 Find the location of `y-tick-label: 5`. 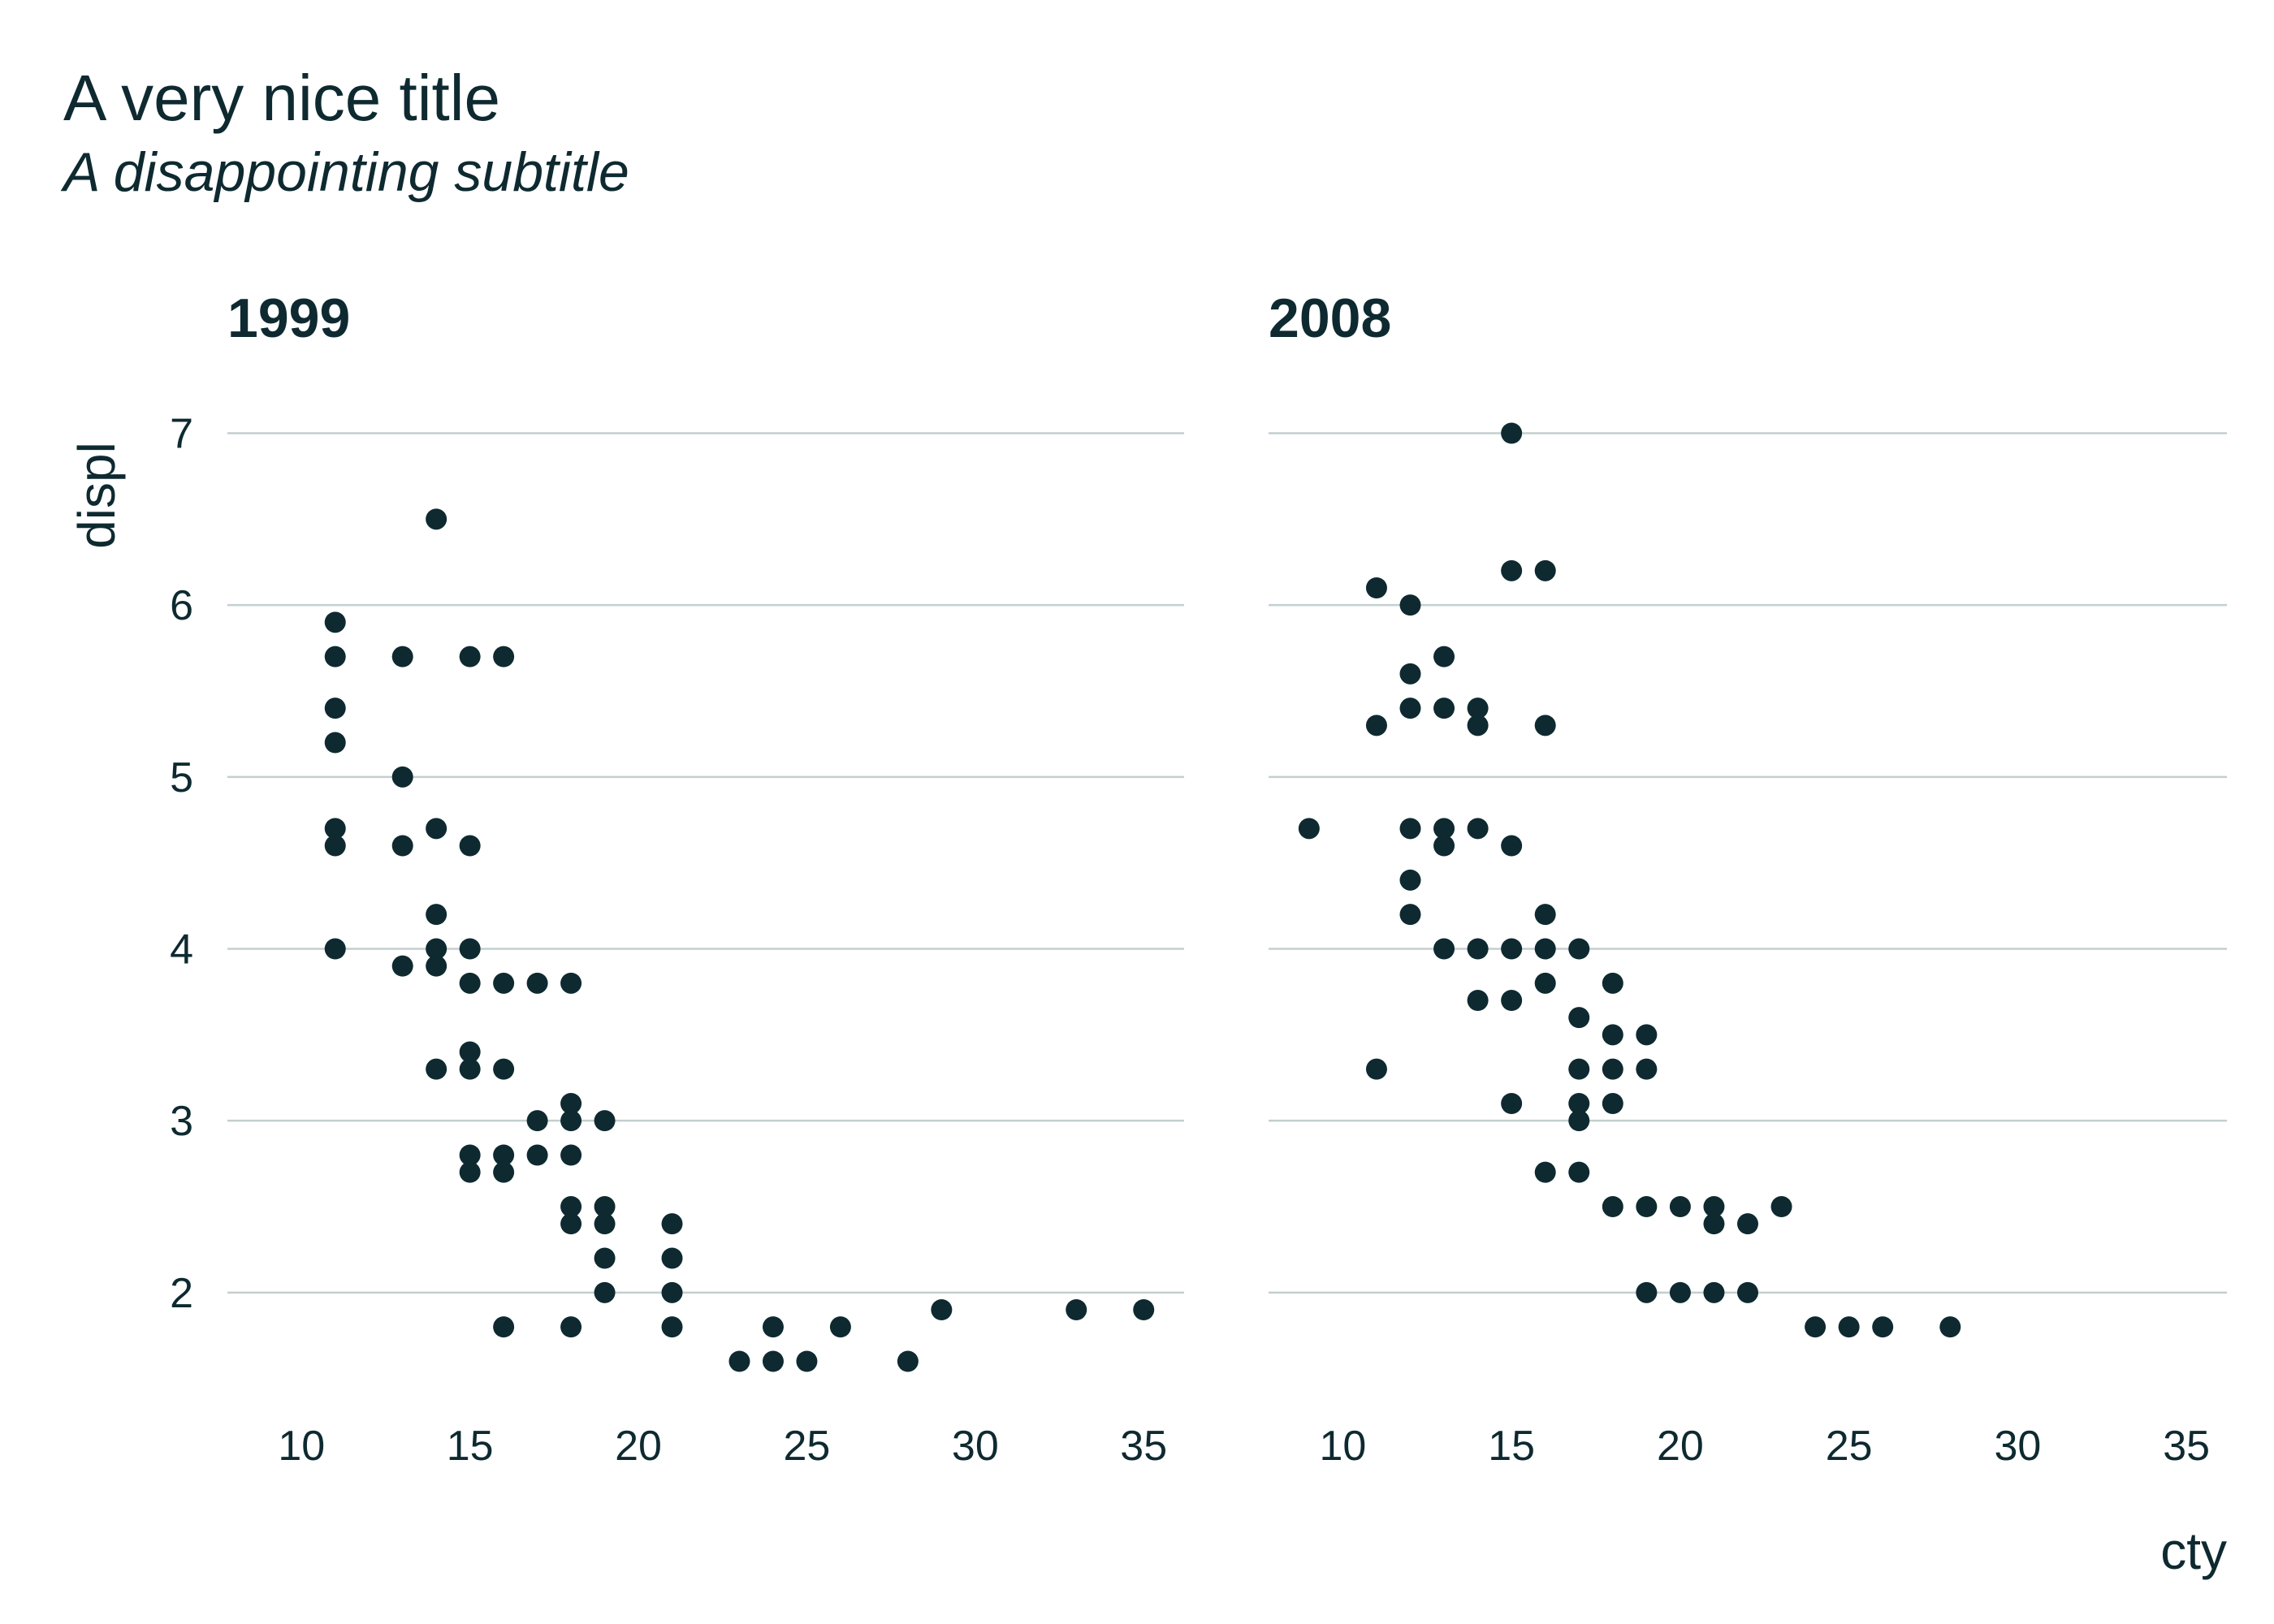

y-tick-label: 5 is located at coordinates (182, 778).